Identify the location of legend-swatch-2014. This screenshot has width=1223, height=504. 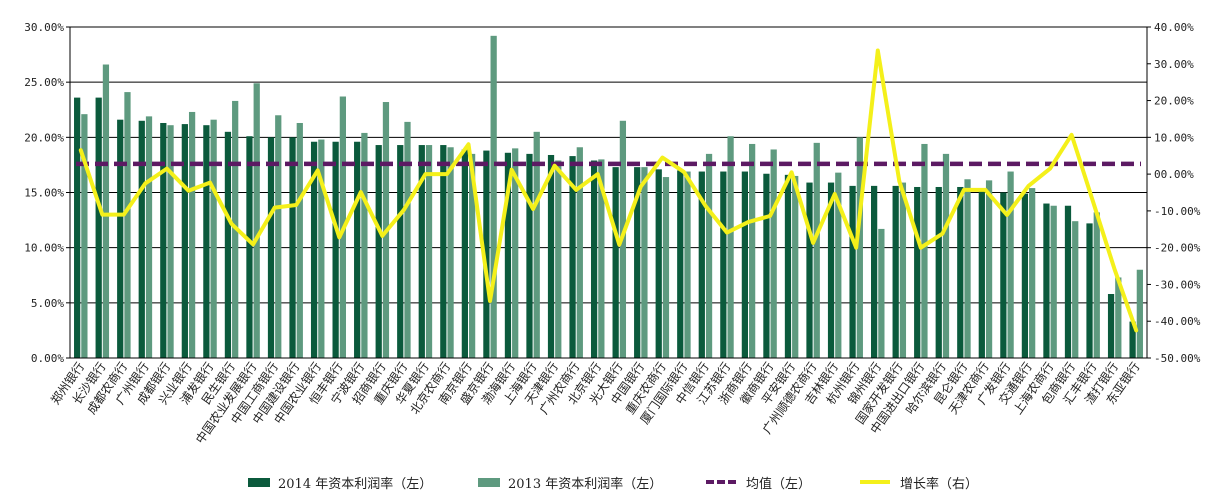
(259, 482).